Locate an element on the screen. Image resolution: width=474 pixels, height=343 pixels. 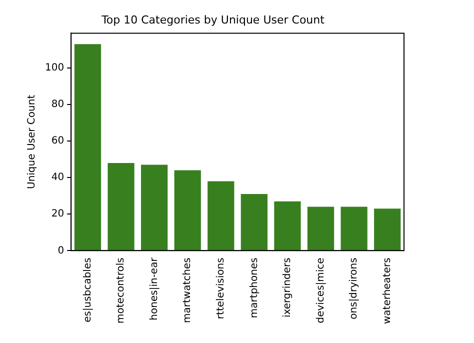
y-axis-title: Unique User Count is located at coordinates (32, 141).